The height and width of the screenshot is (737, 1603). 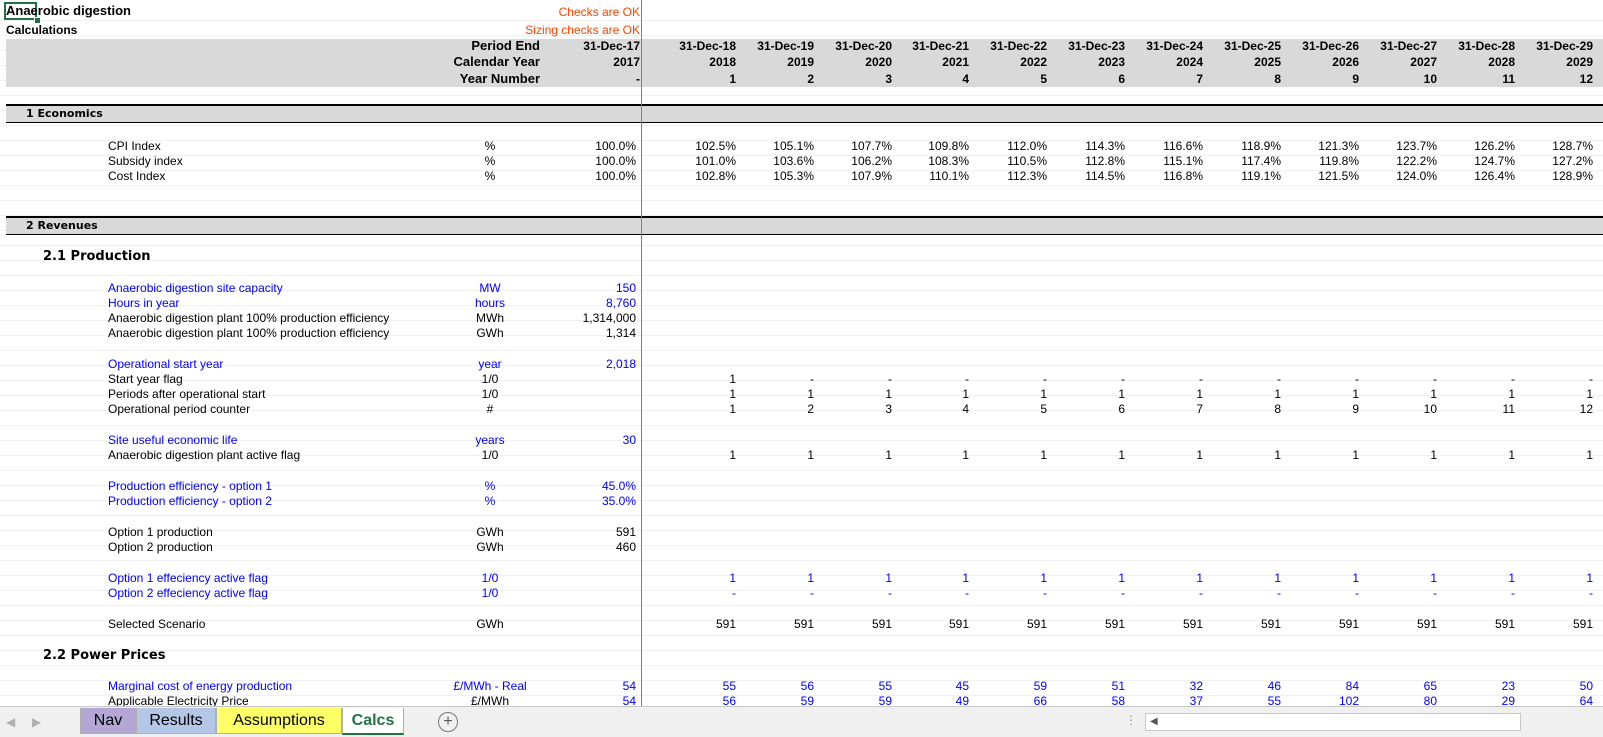 What do you see at coordinates (1111, 62) in the screenshot?
I see `calendar-year-cell: 2023` at bounding box center [1111, 62].